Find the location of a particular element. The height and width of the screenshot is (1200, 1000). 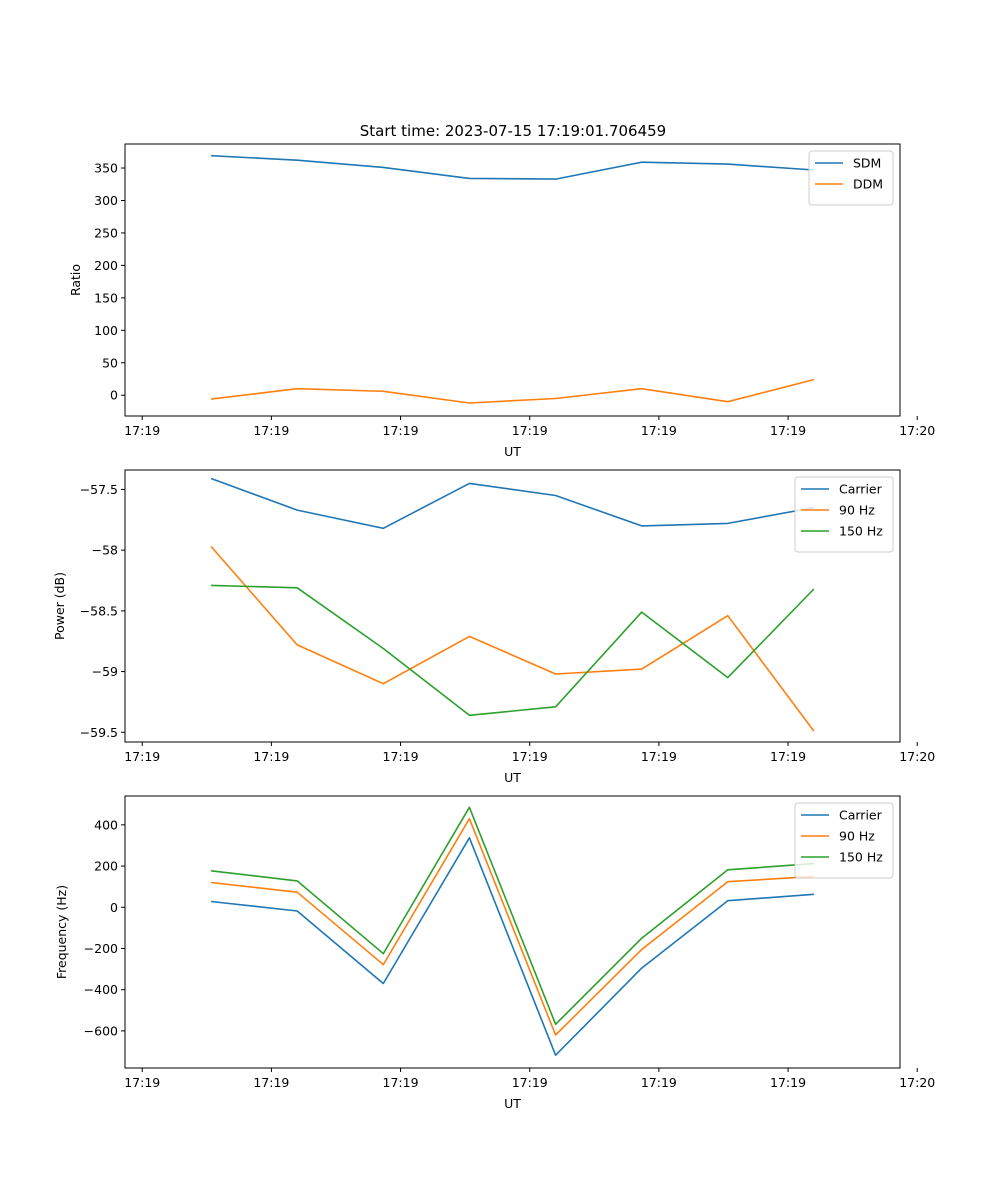

y-tick-label: 250 is located at coordinates (106, 232).